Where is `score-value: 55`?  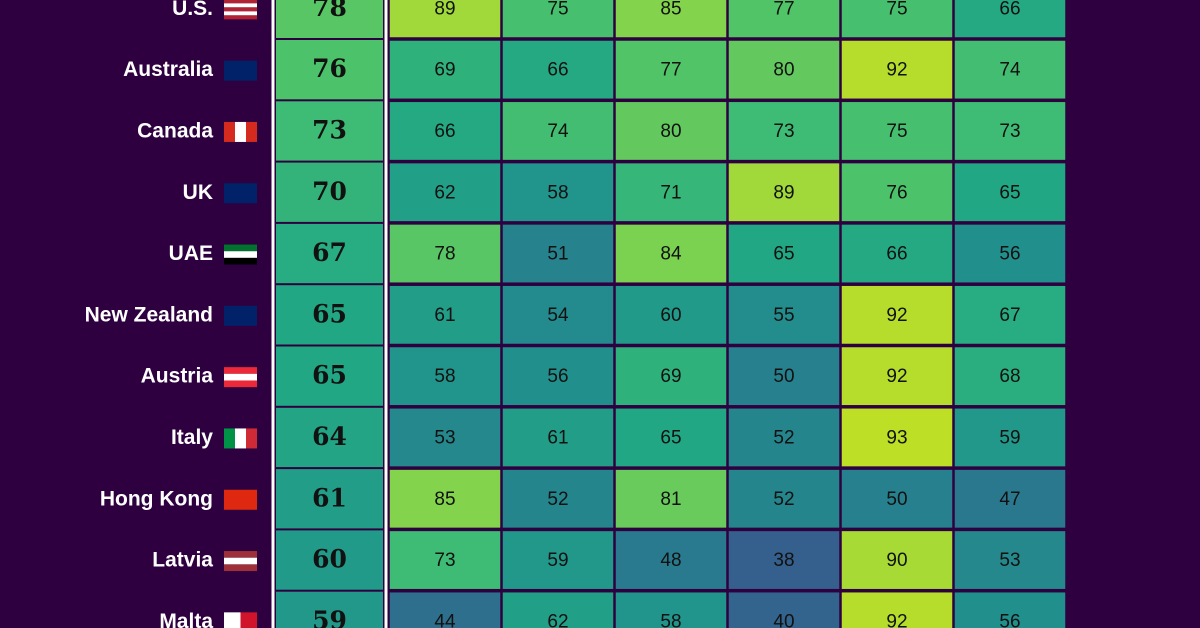
score-value: 55 is located at coordinates (783, 315).